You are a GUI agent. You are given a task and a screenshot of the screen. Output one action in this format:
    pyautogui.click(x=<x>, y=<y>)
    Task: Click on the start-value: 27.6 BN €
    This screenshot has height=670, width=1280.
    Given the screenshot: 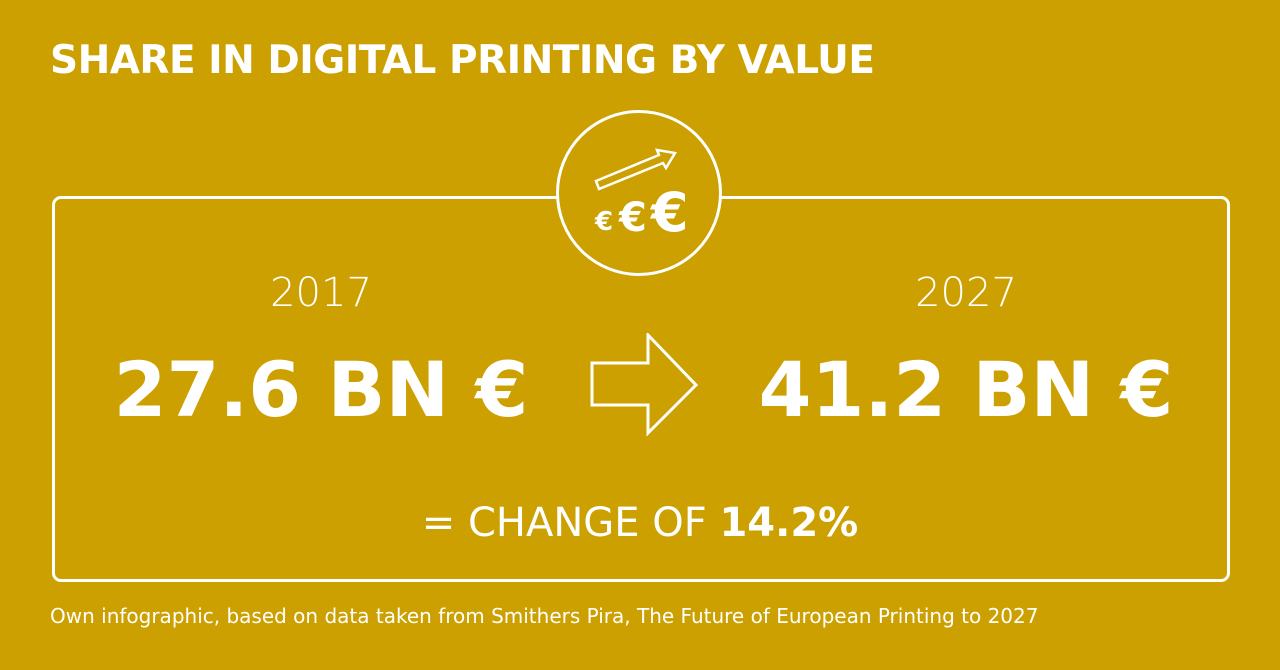 What is the action you would take?
    pyautogui.click(x=321, y=389)
    